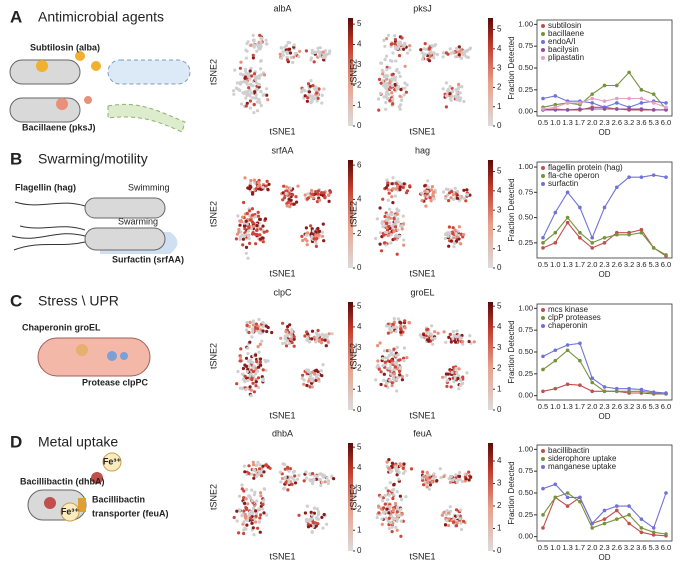 The image size is (680, 569). Describe the element at coordinates (567, 122) in the screenshot. I see `x-tick-label: 1.3` at that location.